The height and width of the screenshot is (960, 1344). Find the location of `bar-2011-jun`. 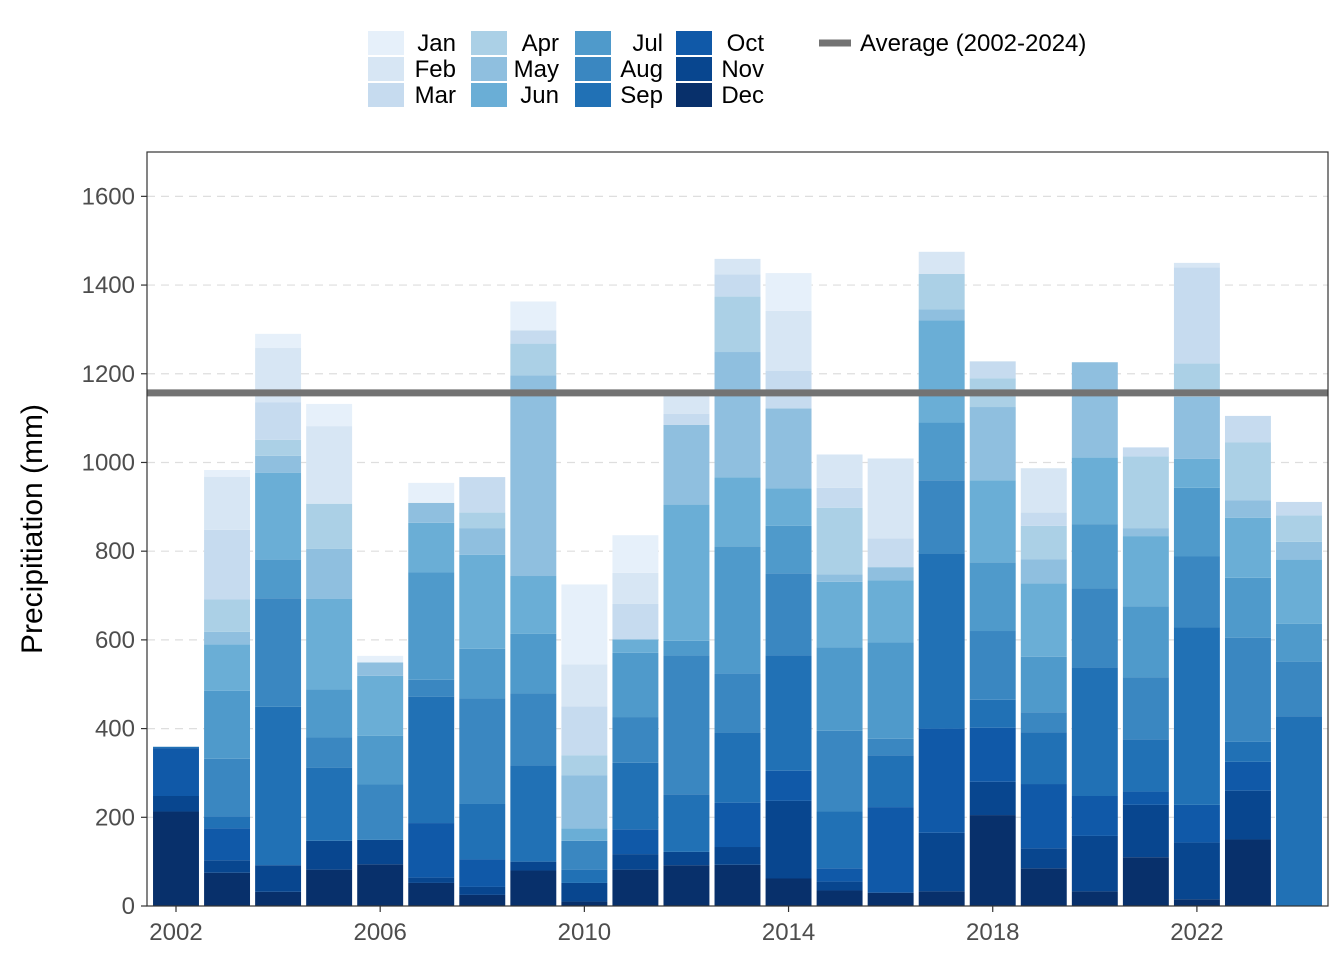

bar-2011-jun is located at coordinates (635, 646).